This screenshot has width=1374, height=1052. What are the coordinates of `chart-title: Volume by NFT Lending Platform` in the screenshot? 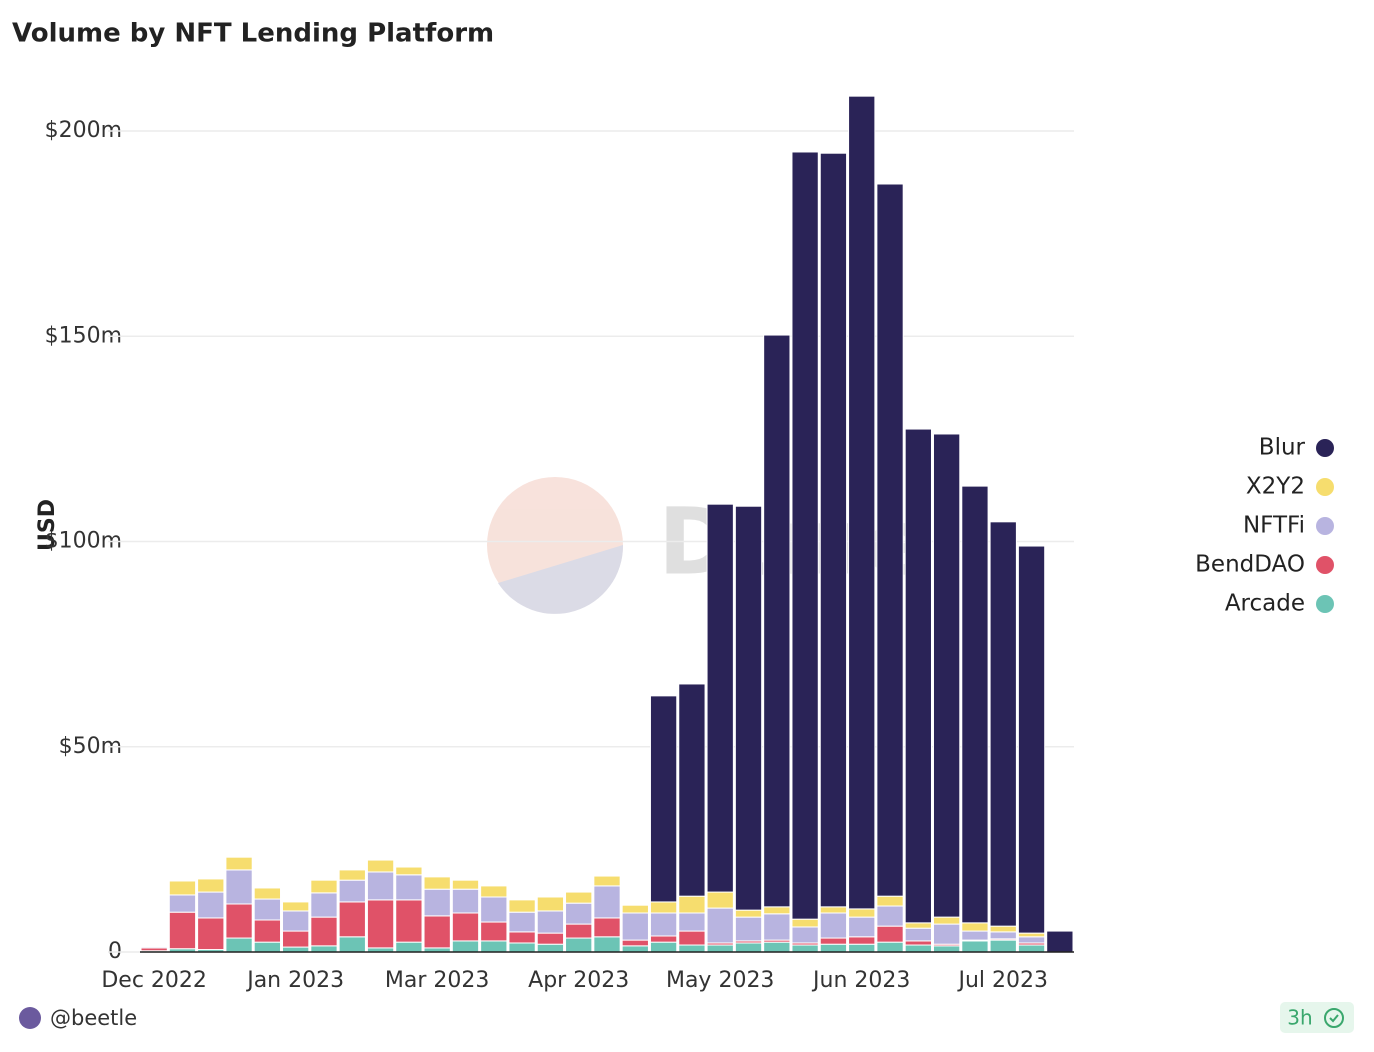 It's located at (253, 34).